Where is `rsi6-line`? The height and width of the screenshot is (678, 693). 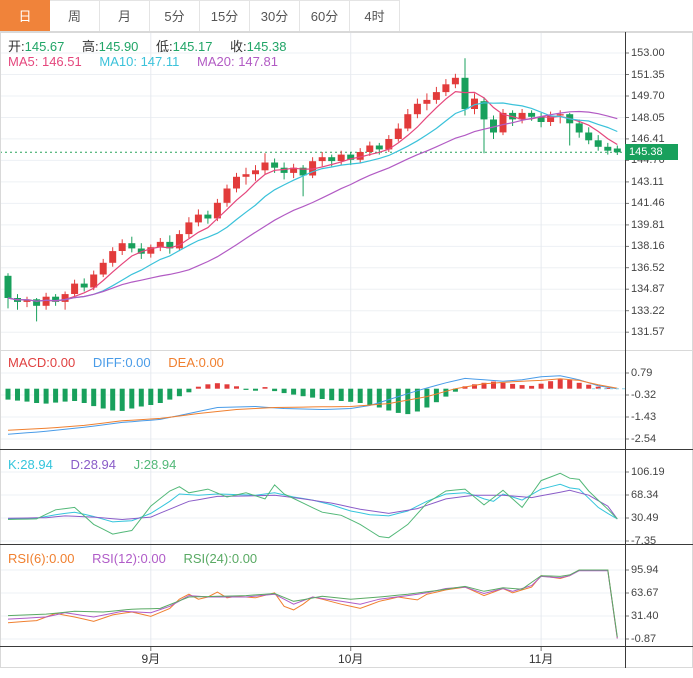 rsi6-line is located at coordinates (312, 604).